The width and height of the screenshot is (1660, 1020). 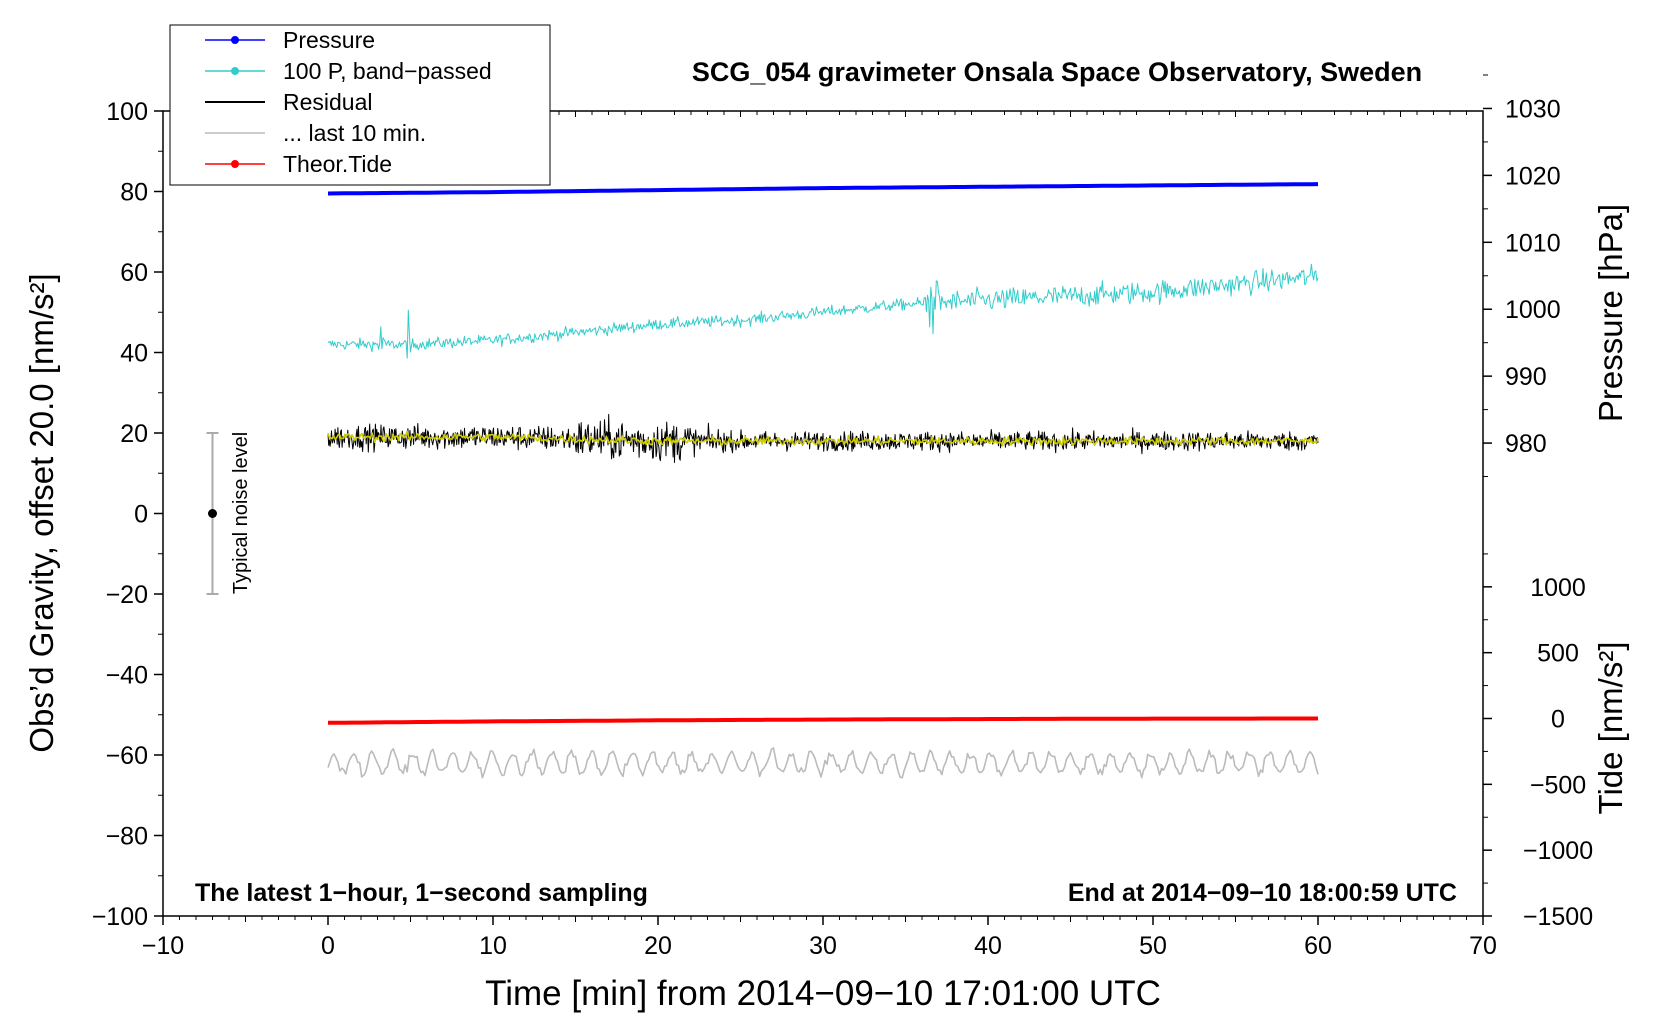 What do you see at coordinates (1610, 313) in the screenshot?
I see `pressure-axis-label: Pressure [hPa]` at bounding box center [1610, 313].